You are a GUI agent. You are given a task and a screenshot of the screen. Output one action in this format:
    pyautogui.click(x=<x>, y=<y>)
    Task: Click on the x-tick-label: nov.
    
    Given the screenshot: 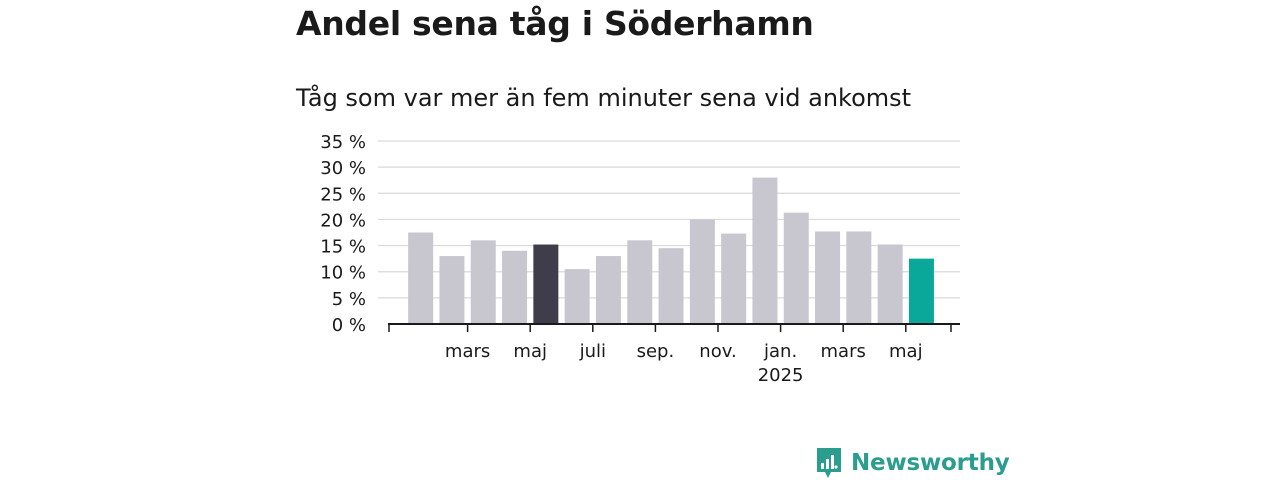 What is the action you would take?
    pyautogui.click(x=717, y=351)
    